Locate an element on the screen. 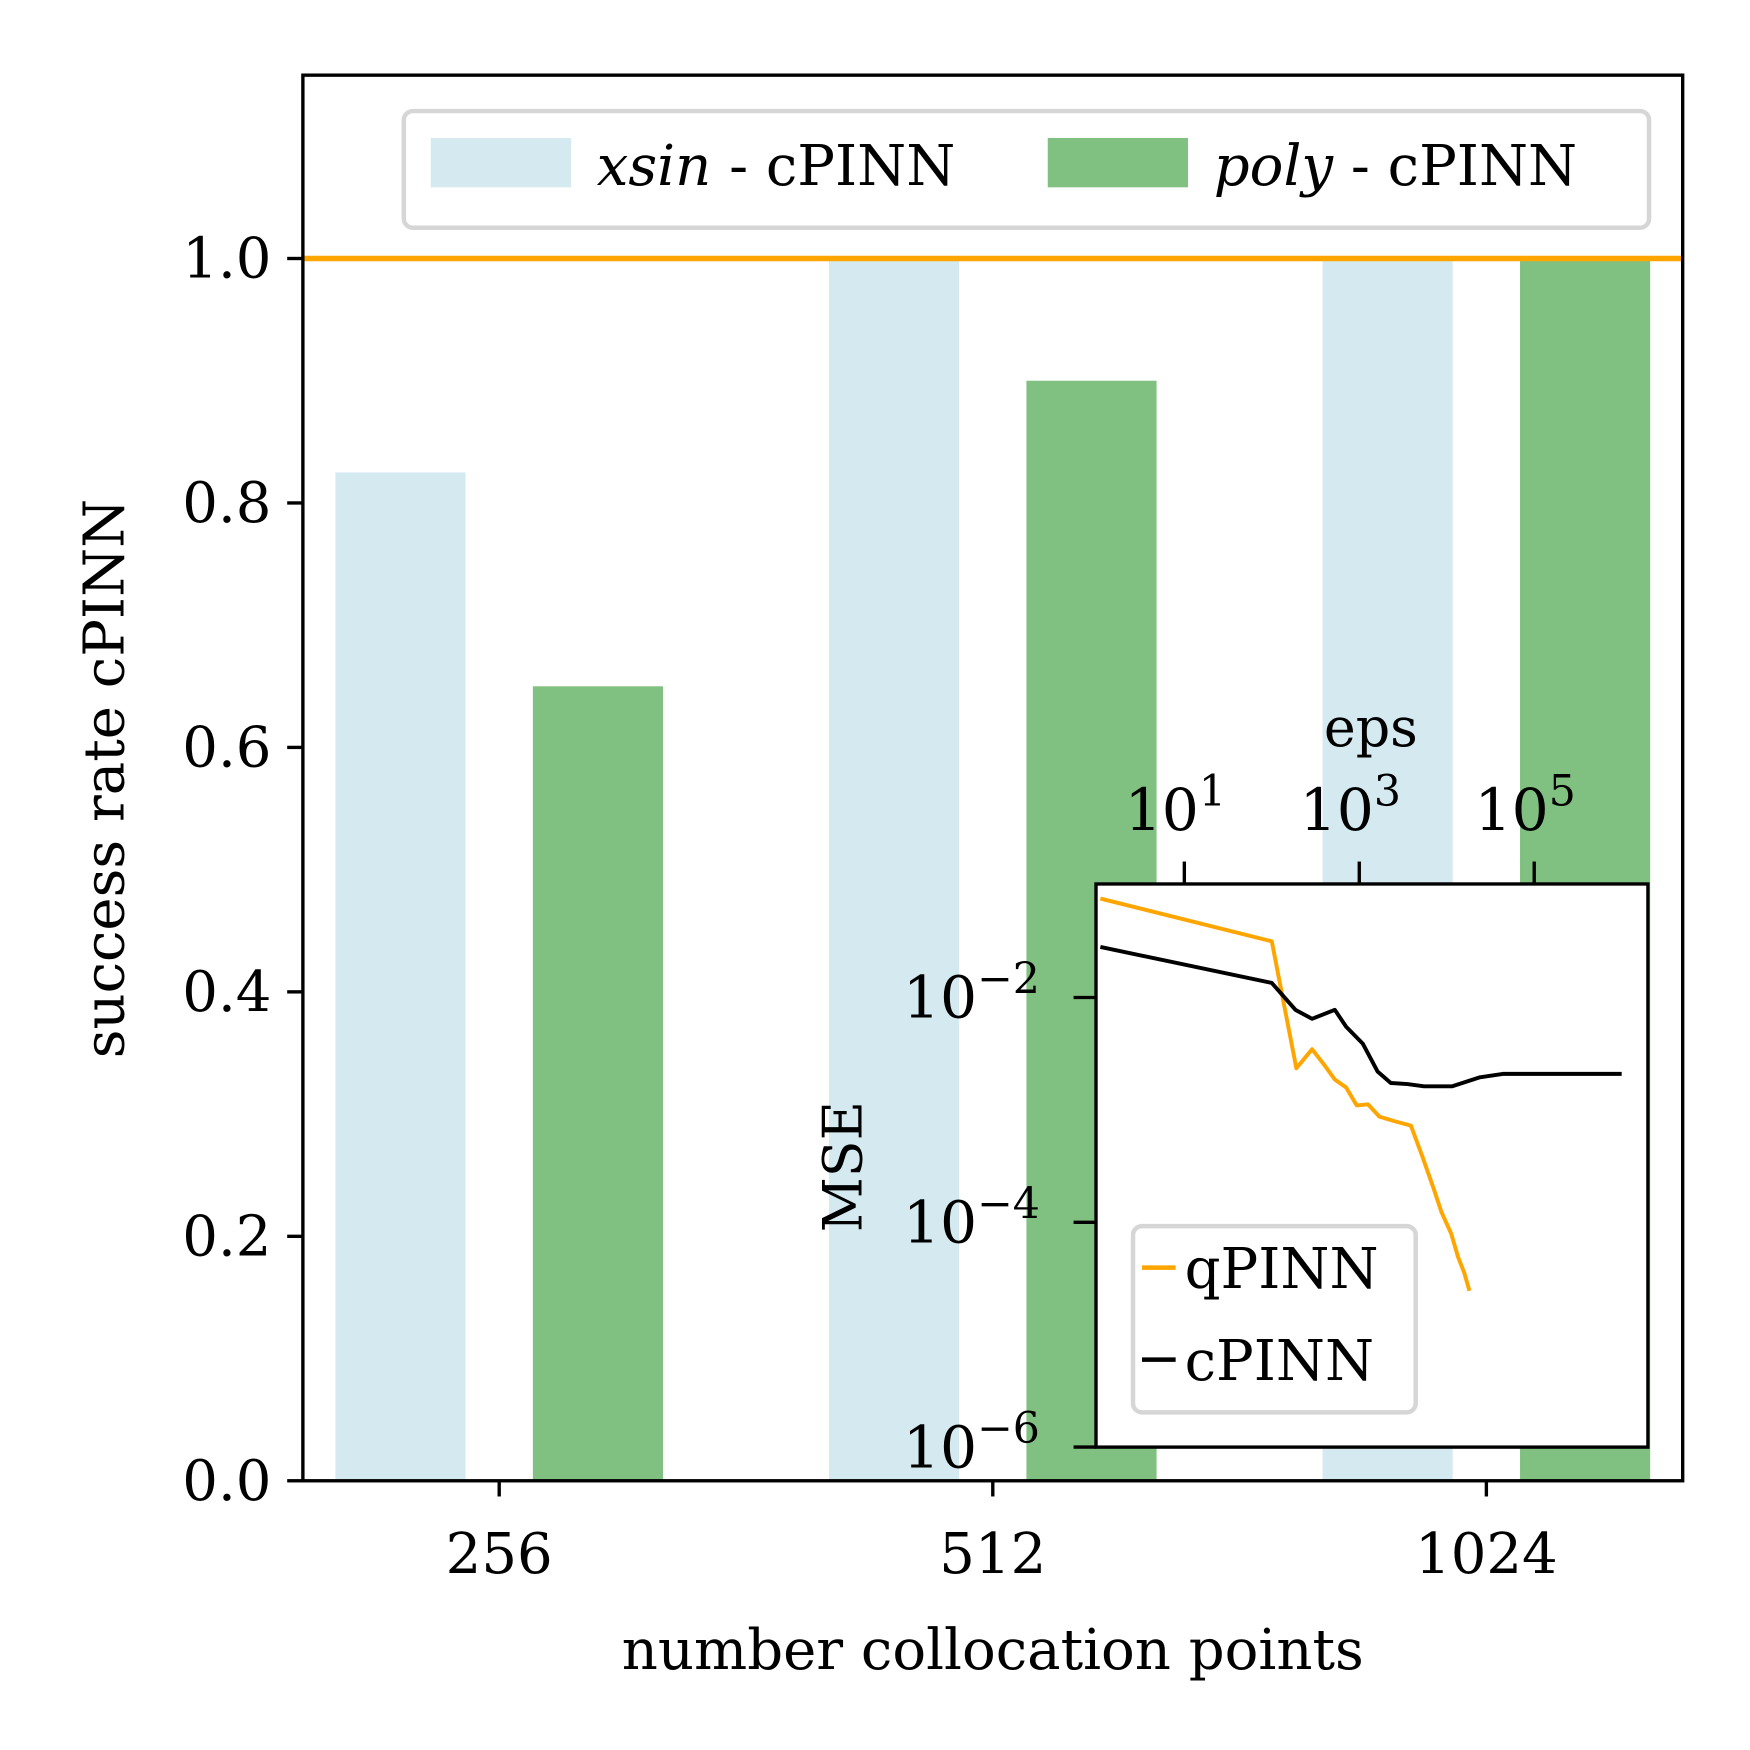 The image size is (1750, 1750). line-cPINN is located at coordinates (1360, 1016).